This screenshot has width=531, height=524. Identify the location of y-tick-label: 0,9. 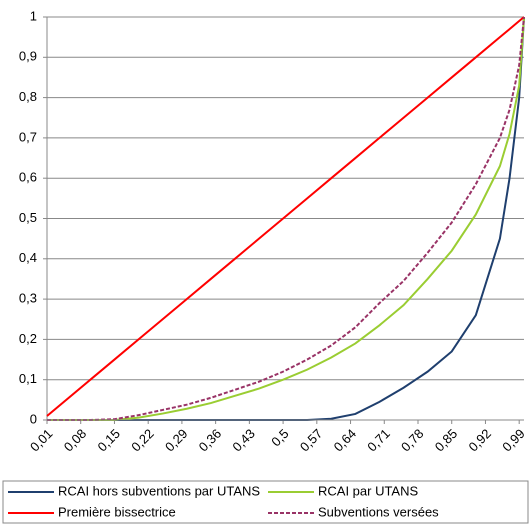
(28, 56).